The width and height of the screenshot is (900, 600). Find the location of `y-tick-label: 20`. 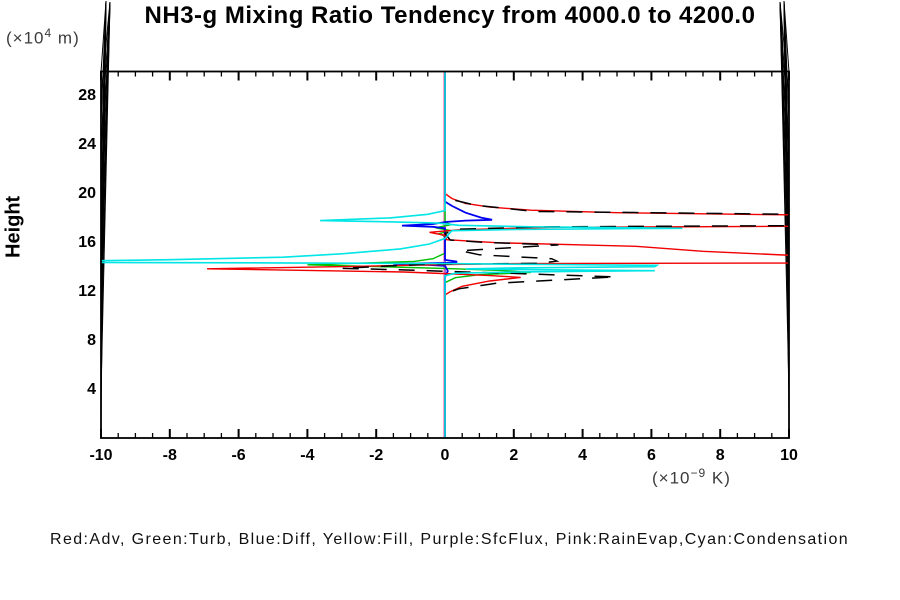

y-tick-label: 20 is located at coordinates (87, 193).